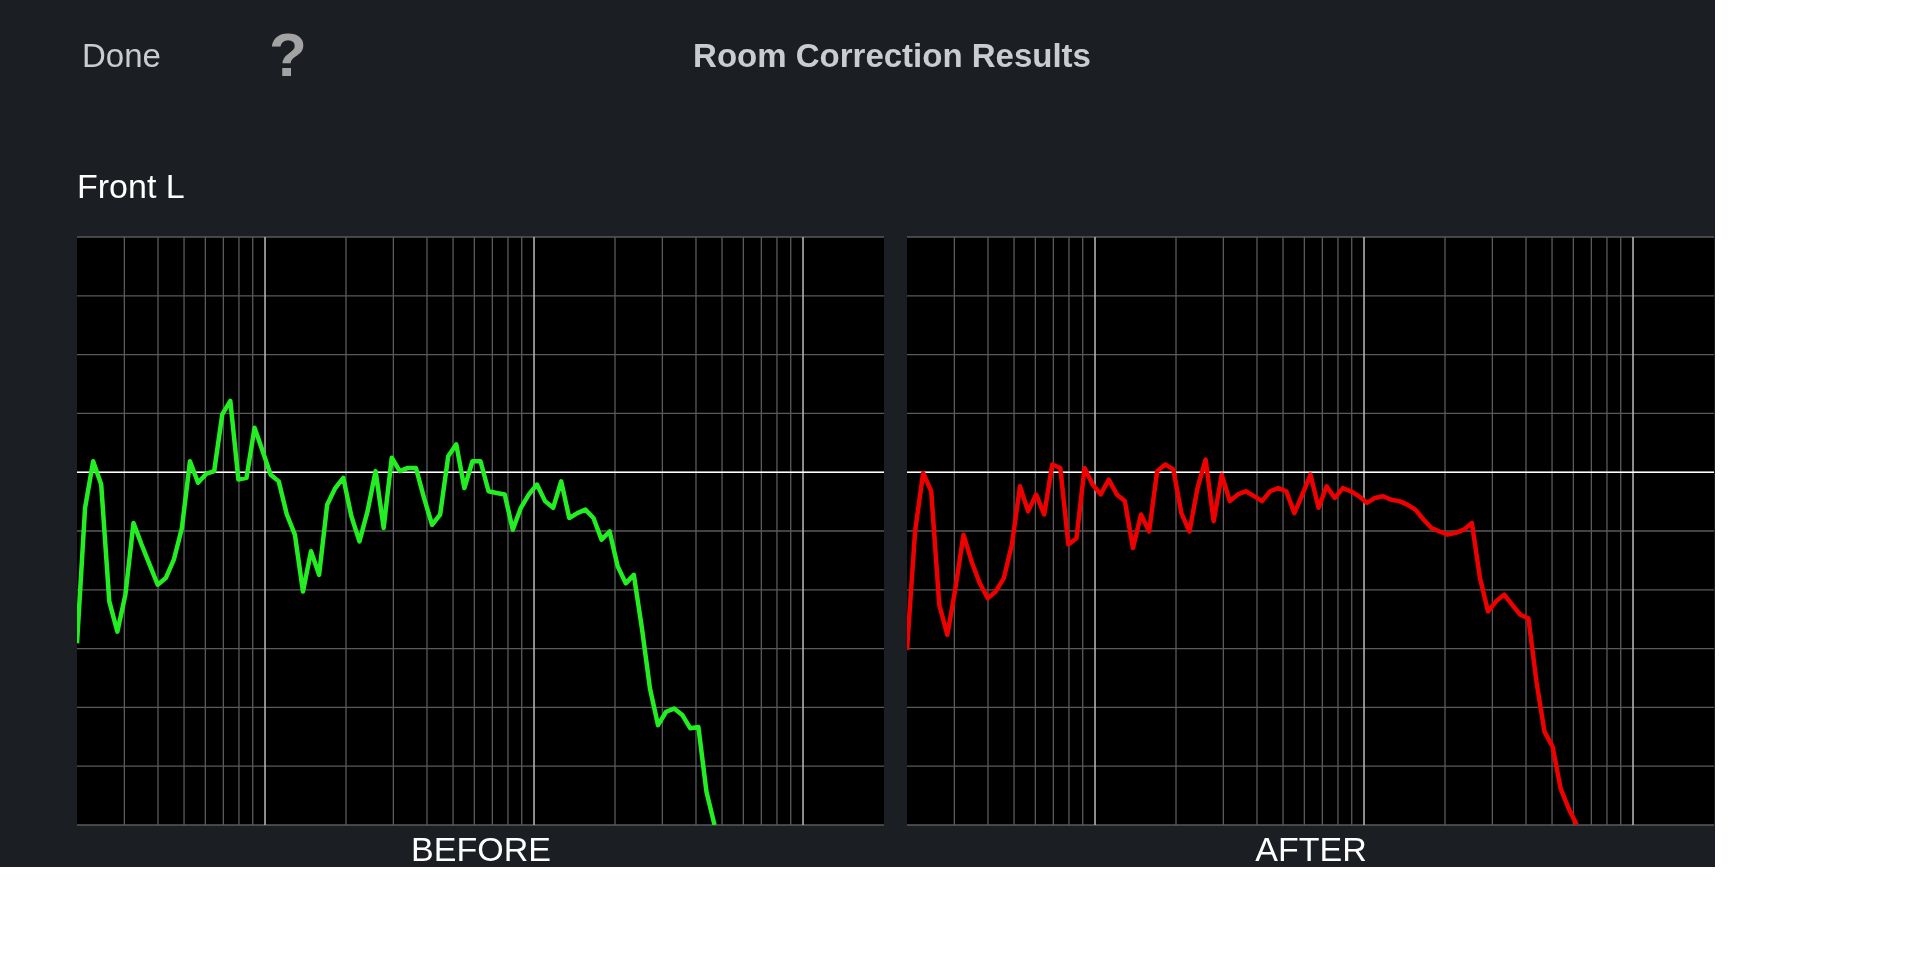 The width and height of the screenshot is (1920, 960). I want to click on chart-title: Room Correction Results, so click(892, 55).